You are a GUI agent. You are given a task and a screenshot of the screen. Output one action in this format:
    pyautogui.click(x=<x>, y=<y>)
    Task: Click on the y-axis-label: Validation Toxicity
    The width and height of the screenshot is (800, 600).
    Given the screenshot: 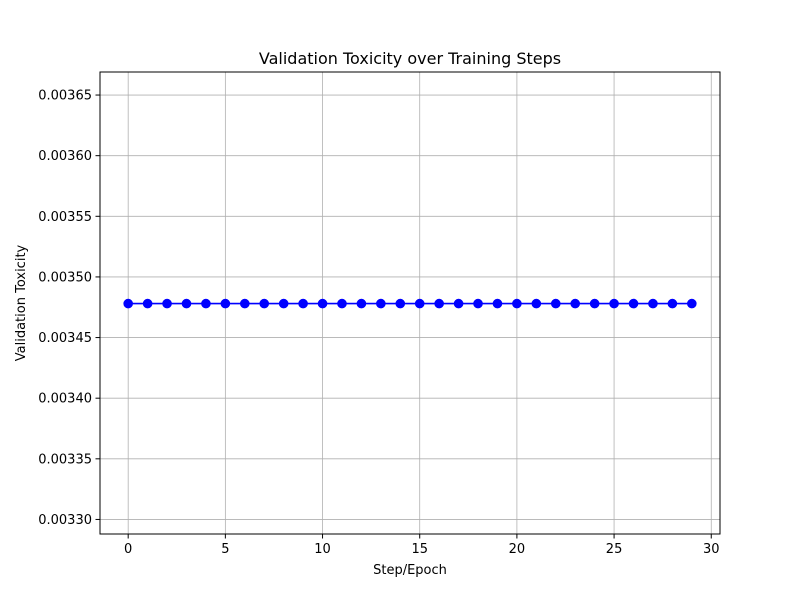 What is the action you would take?
    pyautogui.click(x=21, y=302)
    